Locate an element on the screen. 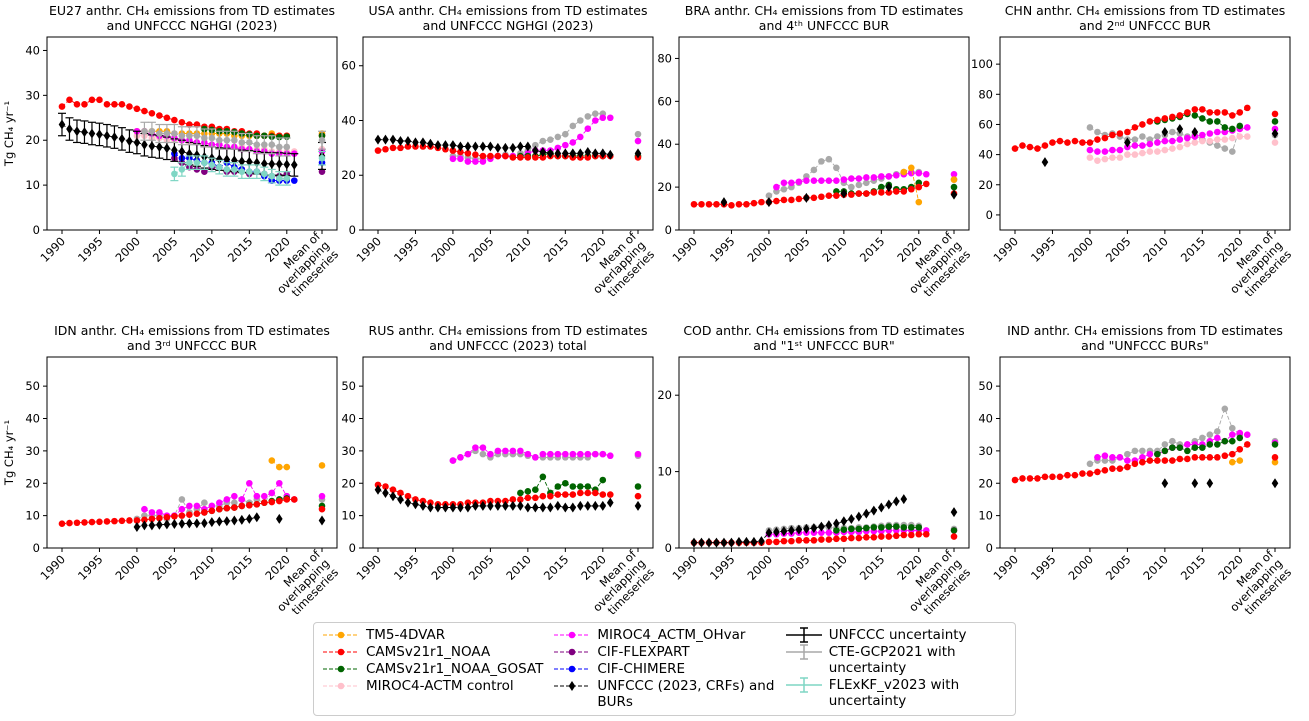 The width and height of the screenshot is (1309, 721). legend-label: CIF-CHIMERE is located at coordinates (641, 669).